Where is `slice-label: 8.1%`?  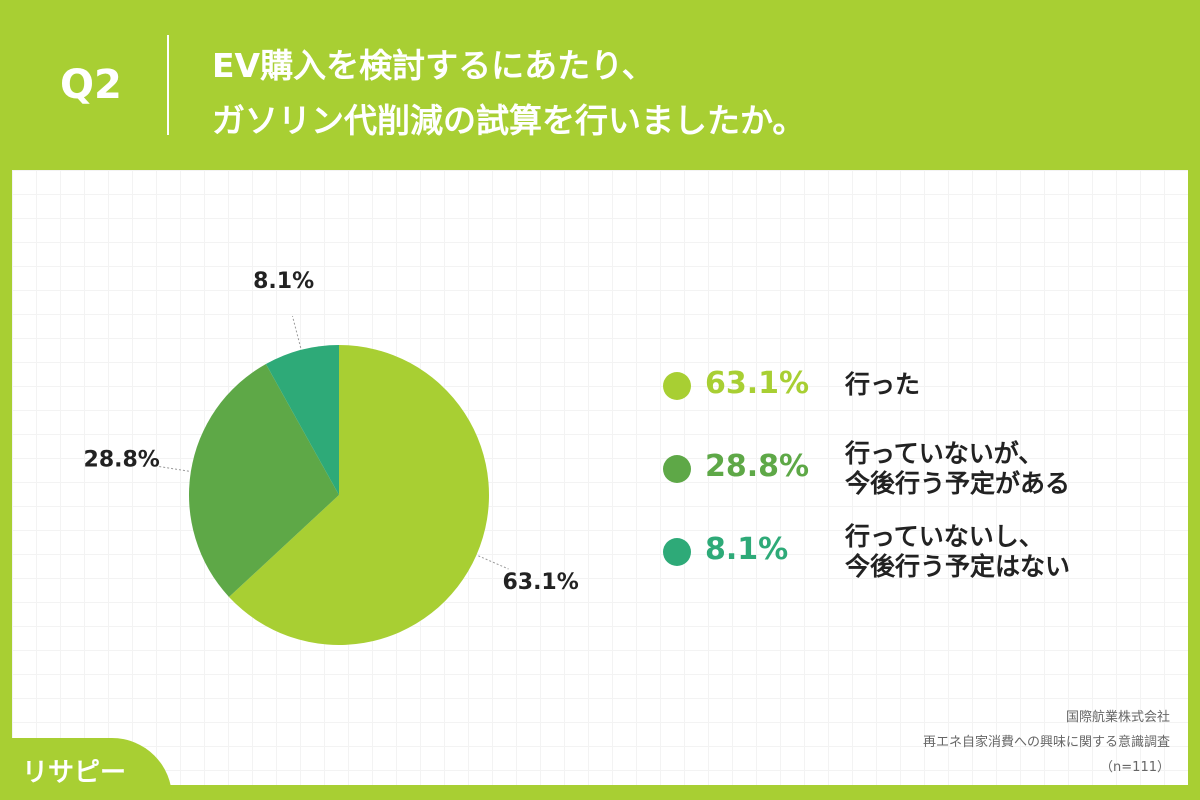
slice-label: 8.1% is located at coordinates (283, 281).